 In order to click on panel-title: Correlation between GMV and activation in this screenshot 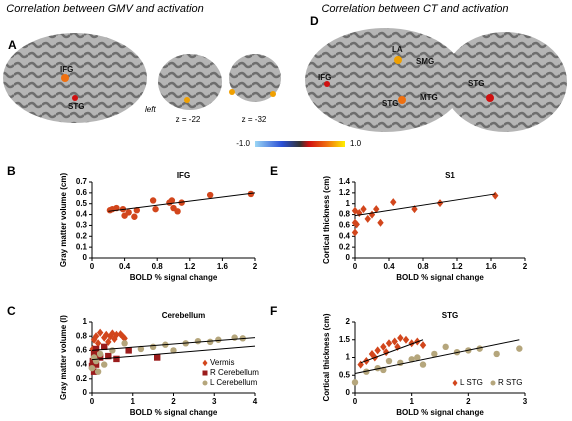, I will do `click(105, 9)`.